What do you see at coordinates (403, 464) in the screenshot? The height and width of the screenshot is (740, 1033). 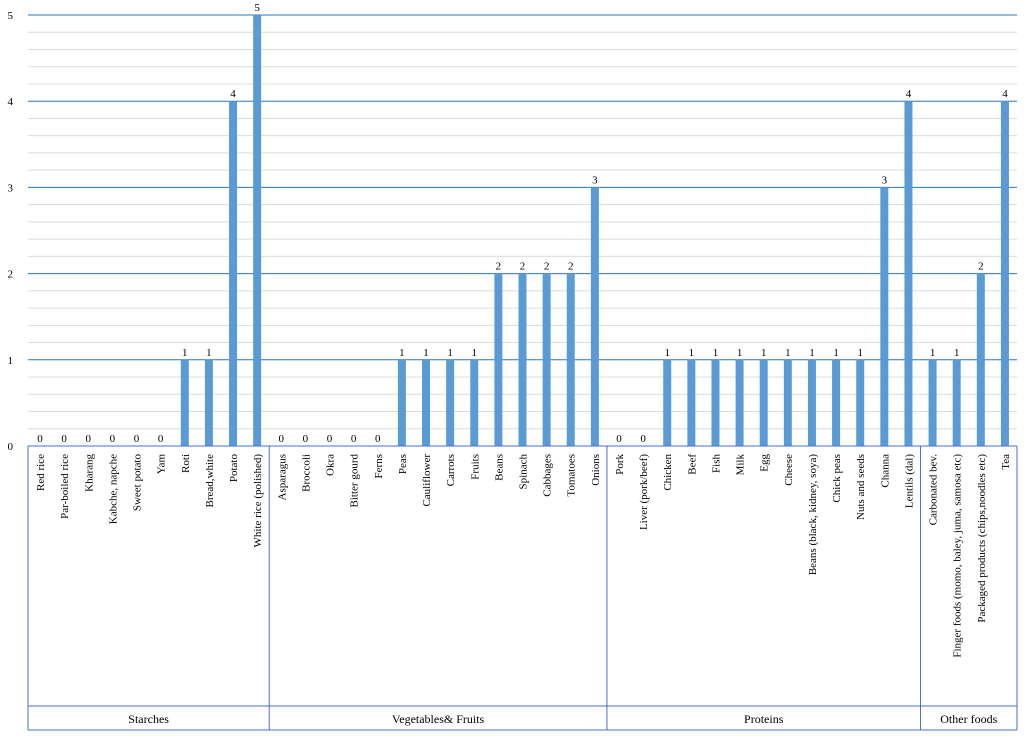 I see `x-tick-label: Peas` at bounding box center [403, 464].